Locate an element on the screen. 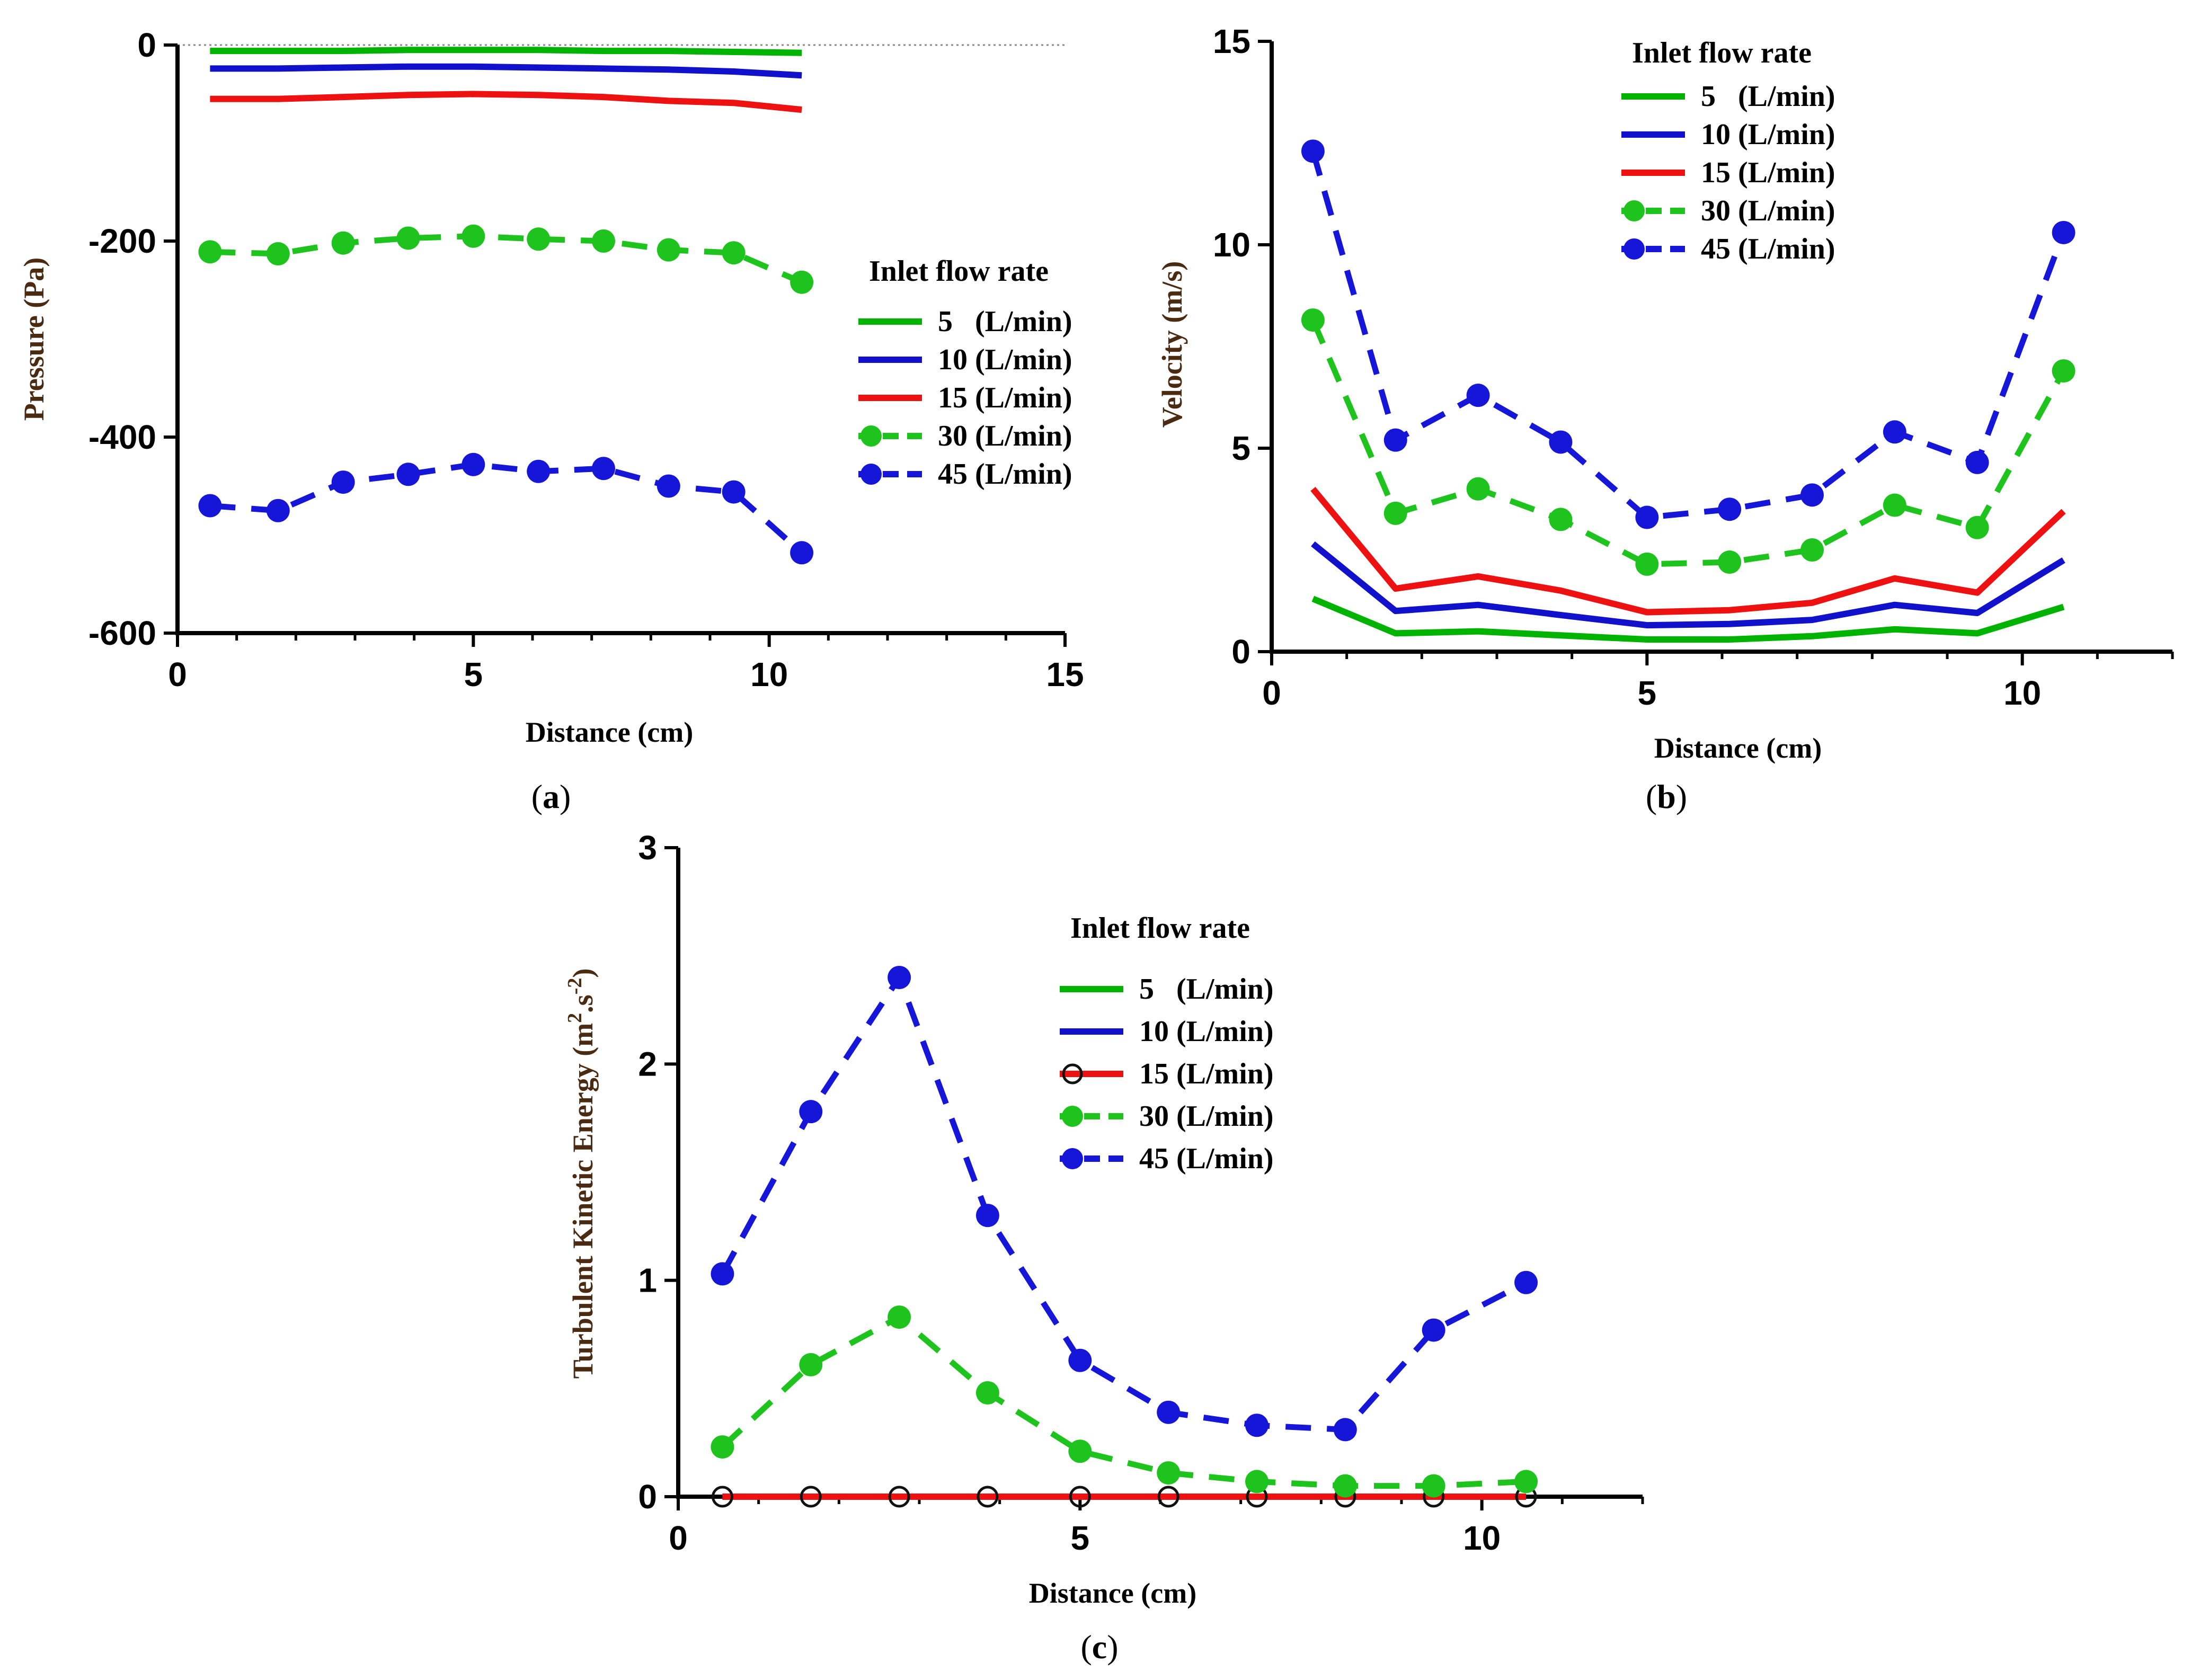 Image resolution: width=2200 pixels, height=1680 pixels. y-tick-label: 15 is located at coordinates (1231, 41).